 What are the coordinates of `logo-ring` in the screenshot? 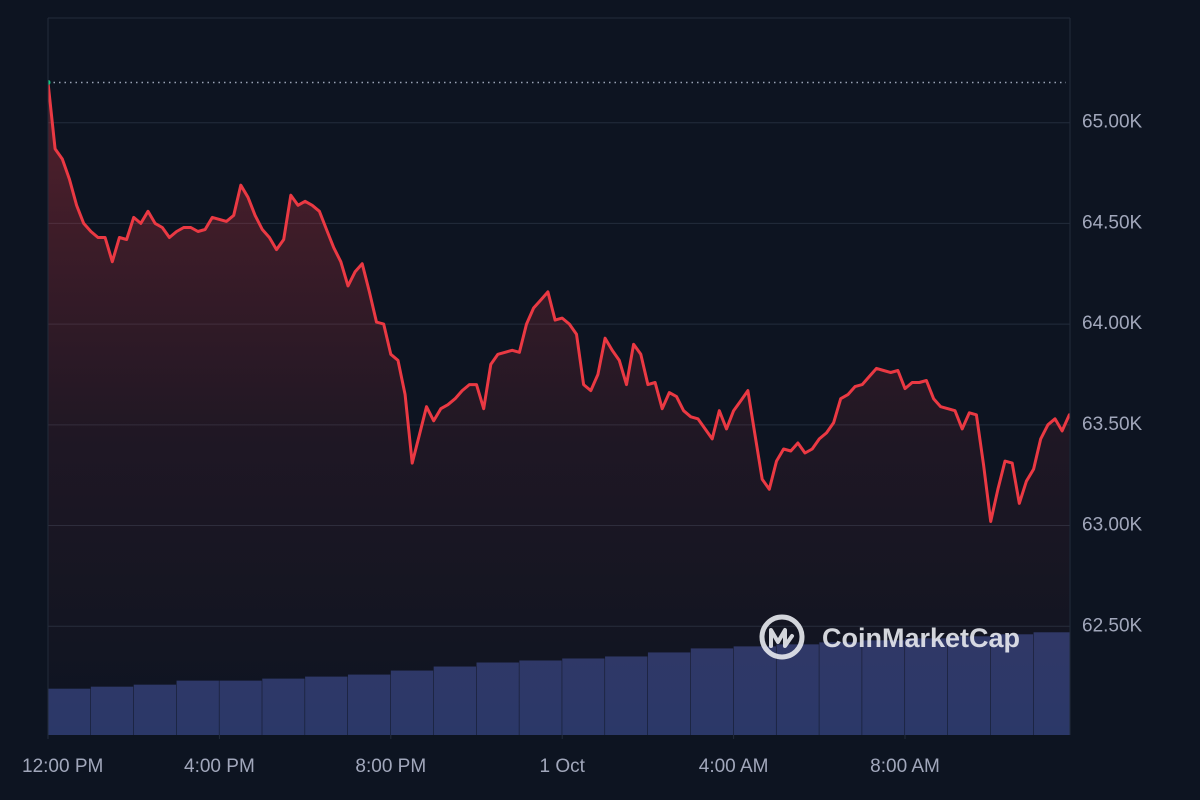 It's located at (782, 637).